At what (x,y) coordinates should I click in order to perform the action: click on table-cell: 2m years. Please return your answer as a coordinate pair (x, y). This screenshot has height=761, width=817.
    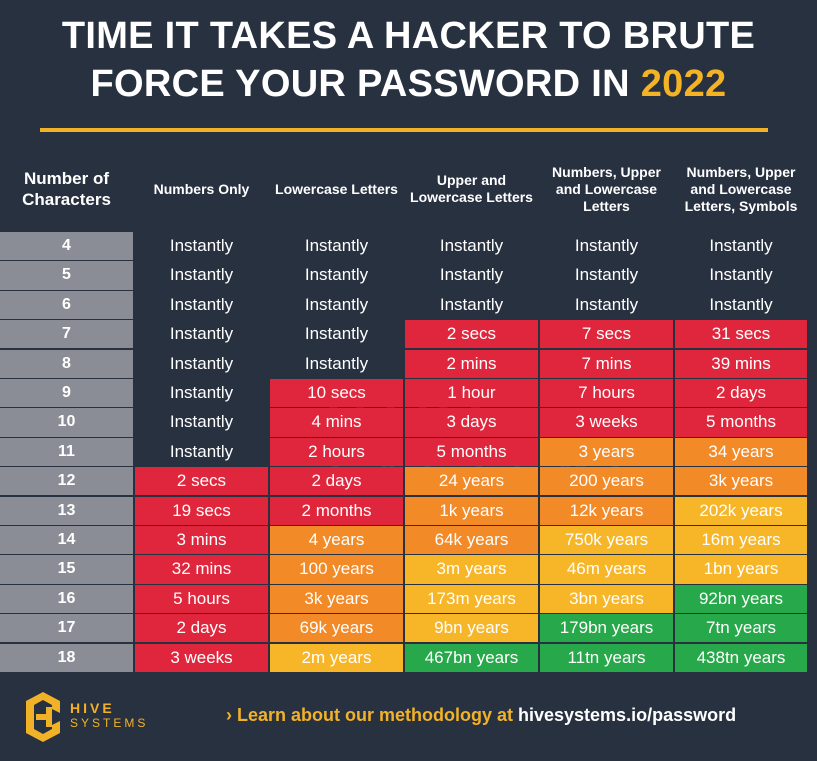
    Looking at the image, I should click on (336, 657).